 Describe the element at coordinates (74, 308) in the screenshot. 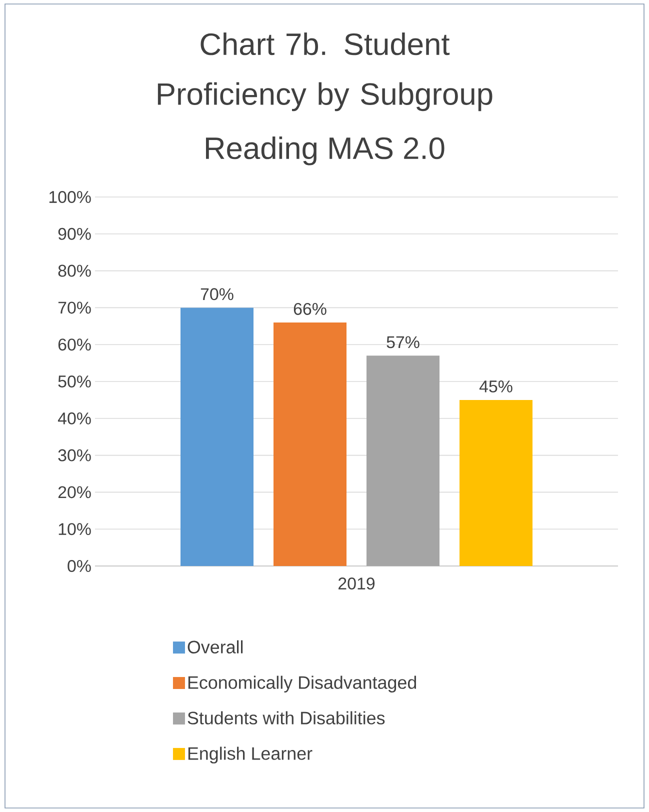

I see `y-tick-label: 70%` at that location.